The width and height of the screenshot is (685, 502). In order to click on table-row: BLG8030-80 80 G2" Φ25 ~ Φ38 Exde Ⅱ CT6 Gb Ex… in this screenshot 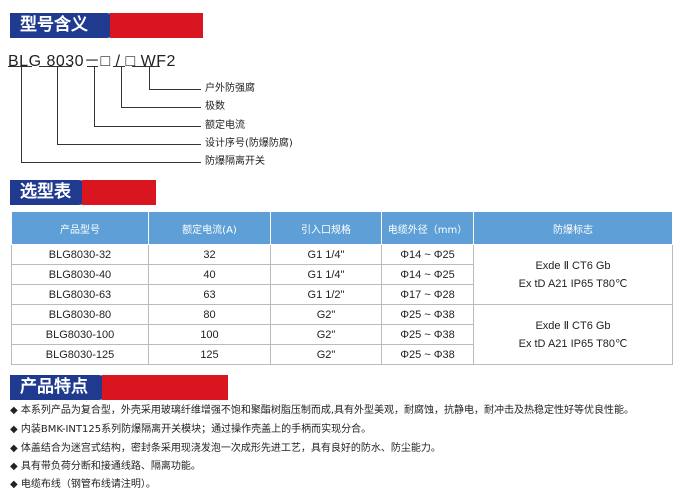, I will do `click(342, 334)`.